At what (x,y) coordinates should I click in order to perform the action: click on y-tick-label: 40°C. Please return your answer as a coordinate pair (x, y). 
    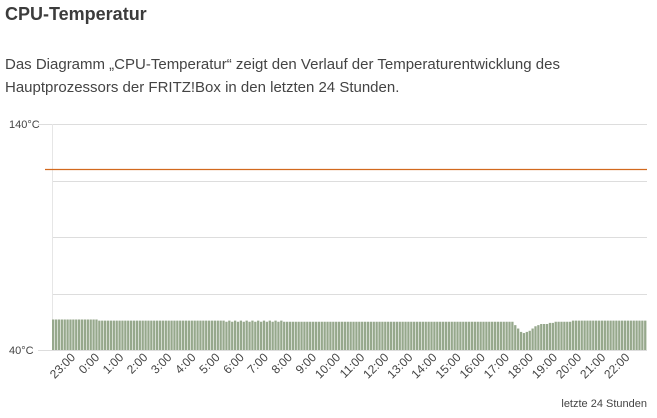
    Looking at the image, I should click on (21, 351).